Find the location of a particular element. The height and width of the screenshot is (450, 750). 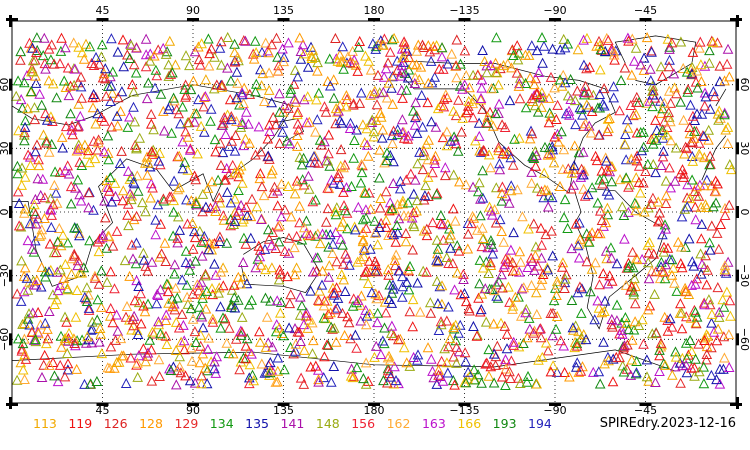

bottom-lon-label: 45 is located at coordinates (103, 410).